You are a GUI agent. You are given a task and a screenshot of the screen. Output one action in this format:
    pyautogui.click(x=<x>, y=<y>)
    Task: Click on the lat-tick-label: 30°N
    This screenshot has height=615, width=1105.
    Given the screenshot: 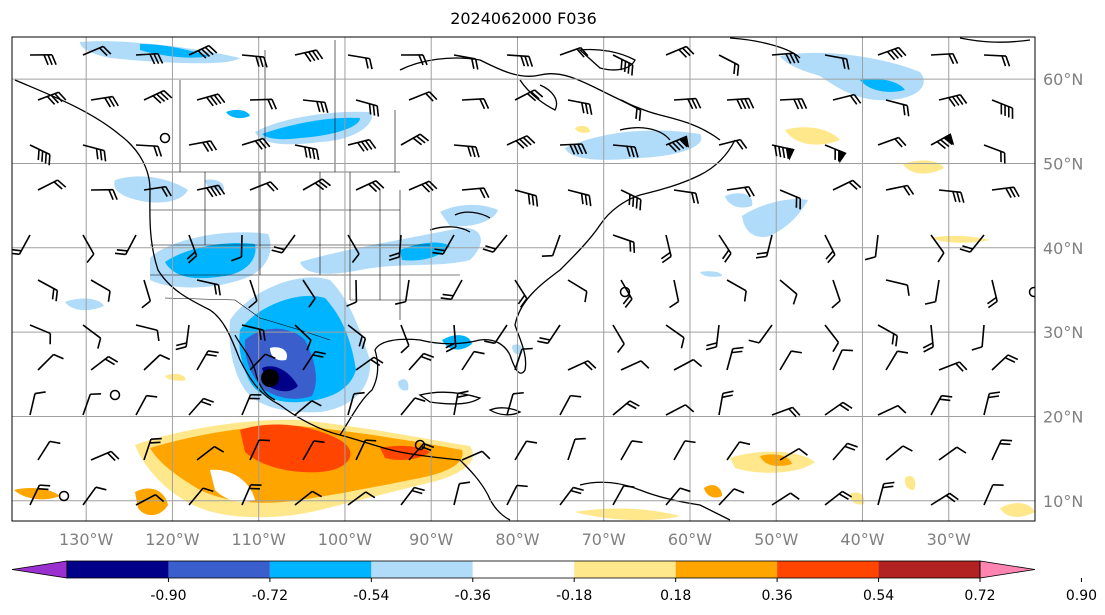 What is the action you would take?
    pyautogui.click(x=1063, y=332)
    